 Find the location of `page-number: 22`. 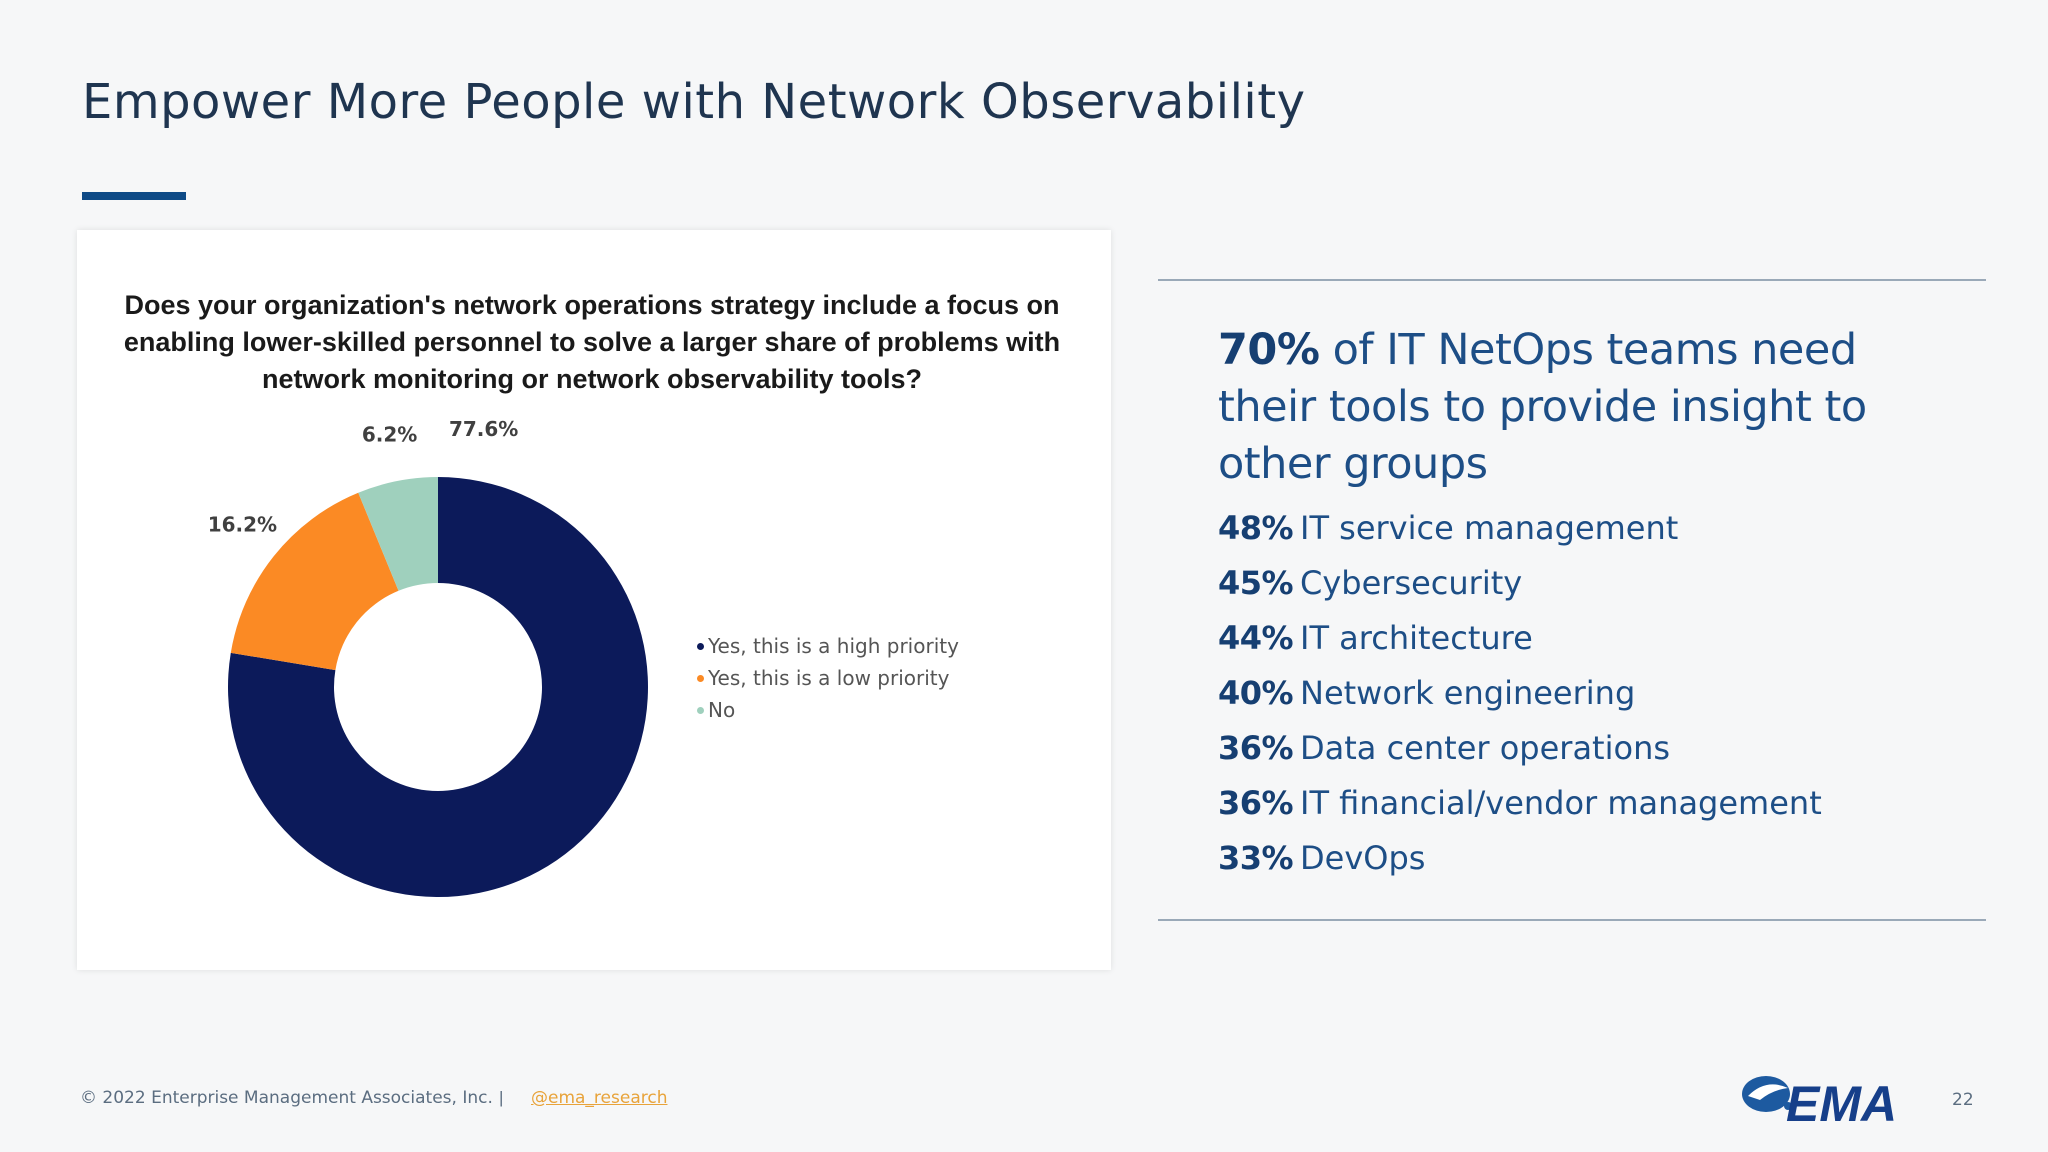

page-number: 22 is located at coordinates (1963, 1100).